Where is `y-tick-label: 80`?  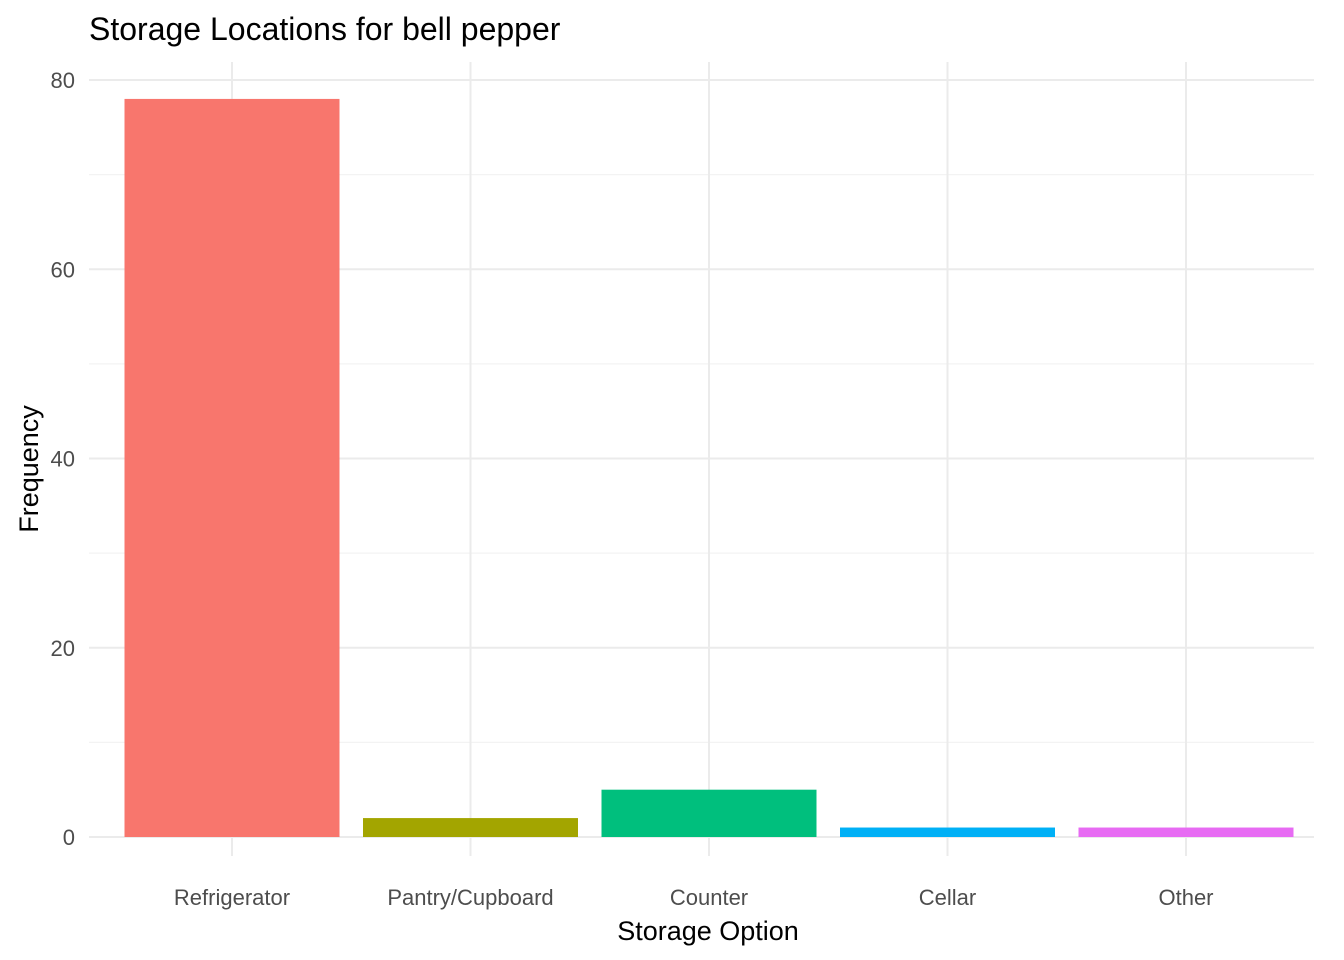 y-tick-label: 80 is located at coordinates (63, 80).